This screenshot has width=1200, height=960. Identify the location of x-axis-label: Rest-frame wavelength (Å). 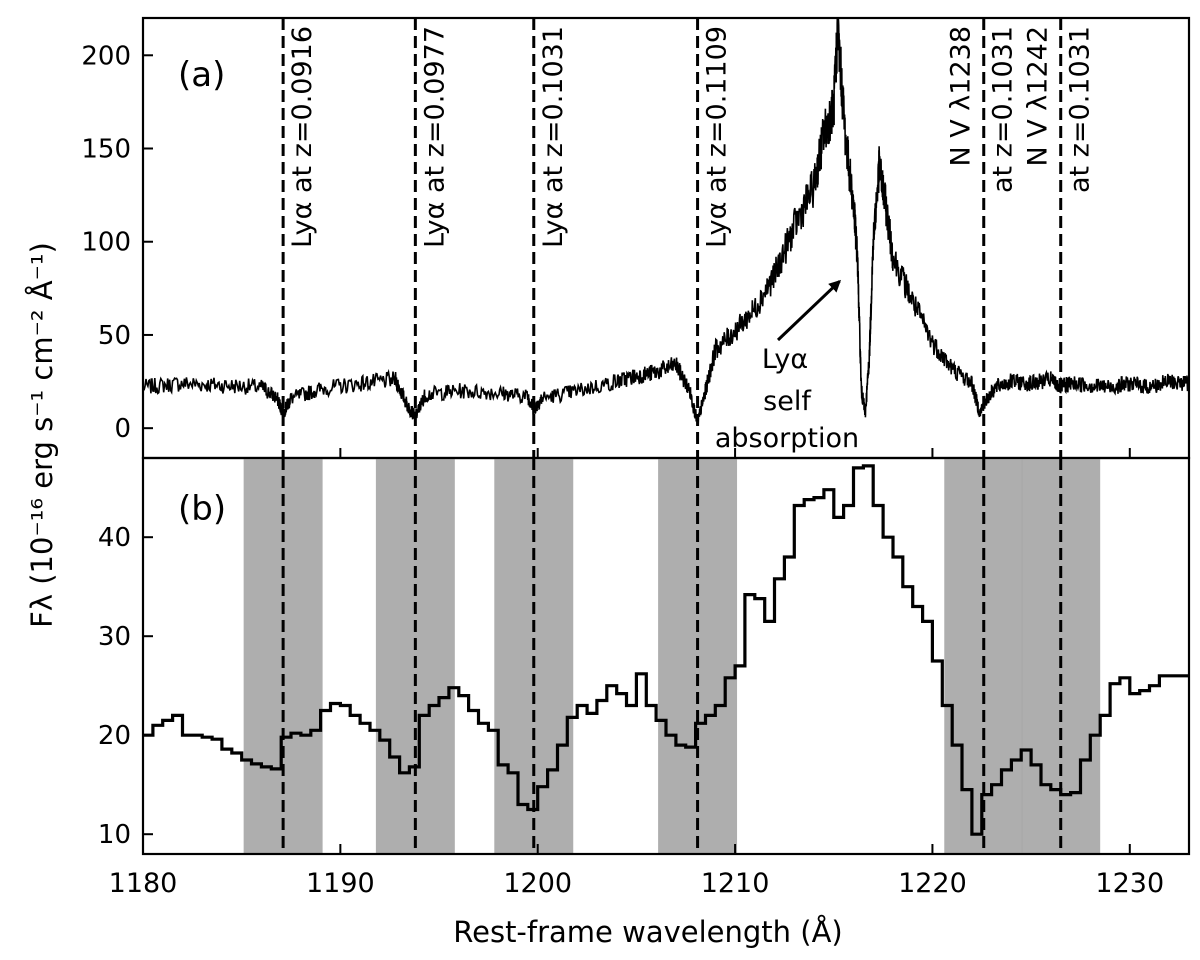
(647, 932).